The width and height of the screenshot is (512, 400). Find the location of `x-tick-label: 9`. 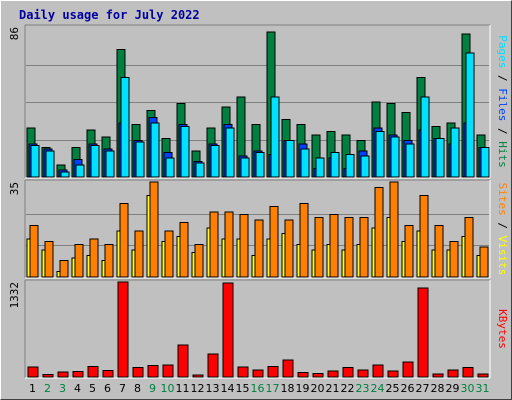

x-tick-label: 9 is located at coordinates (152, 388).